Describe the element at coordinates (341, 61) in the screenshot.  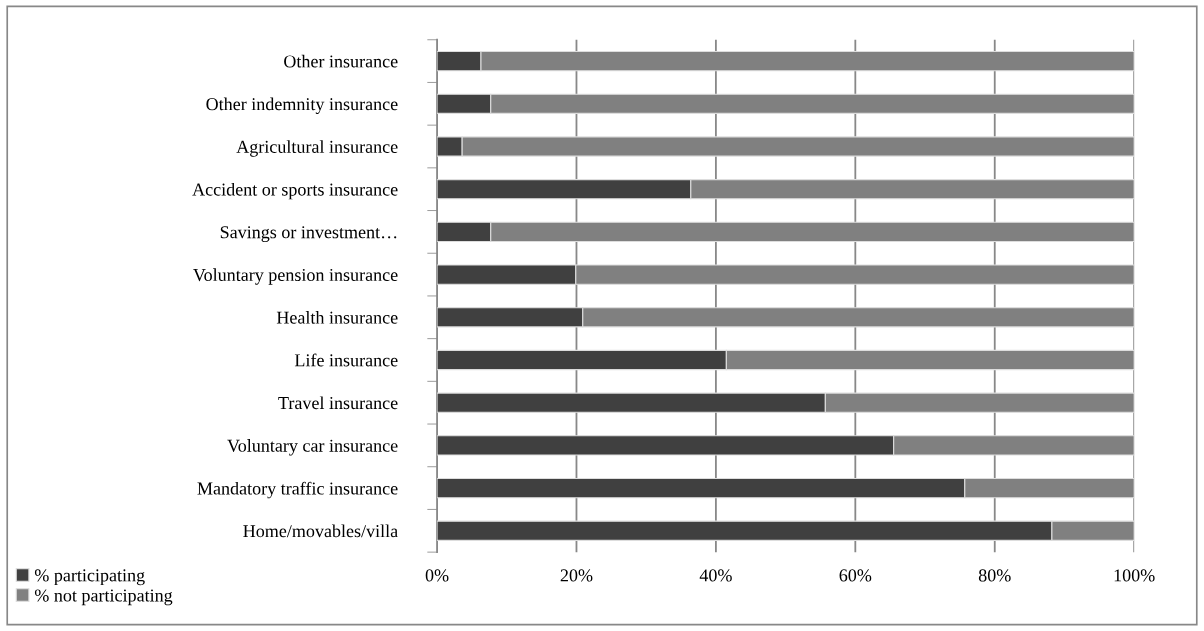
I see `y-tick-label: Other insurance` at that location.